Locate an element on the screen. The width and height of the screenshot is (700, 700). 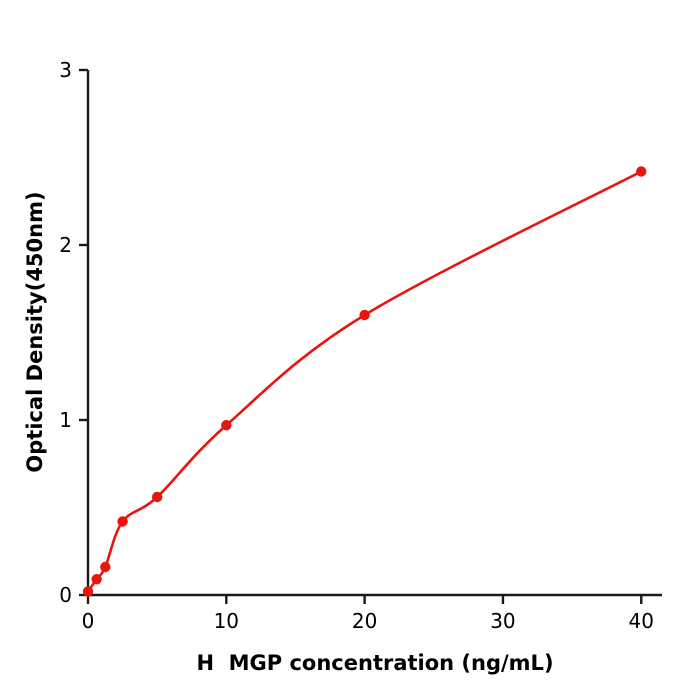
x-tick-label: 30 is located at coordinates (502, 621).